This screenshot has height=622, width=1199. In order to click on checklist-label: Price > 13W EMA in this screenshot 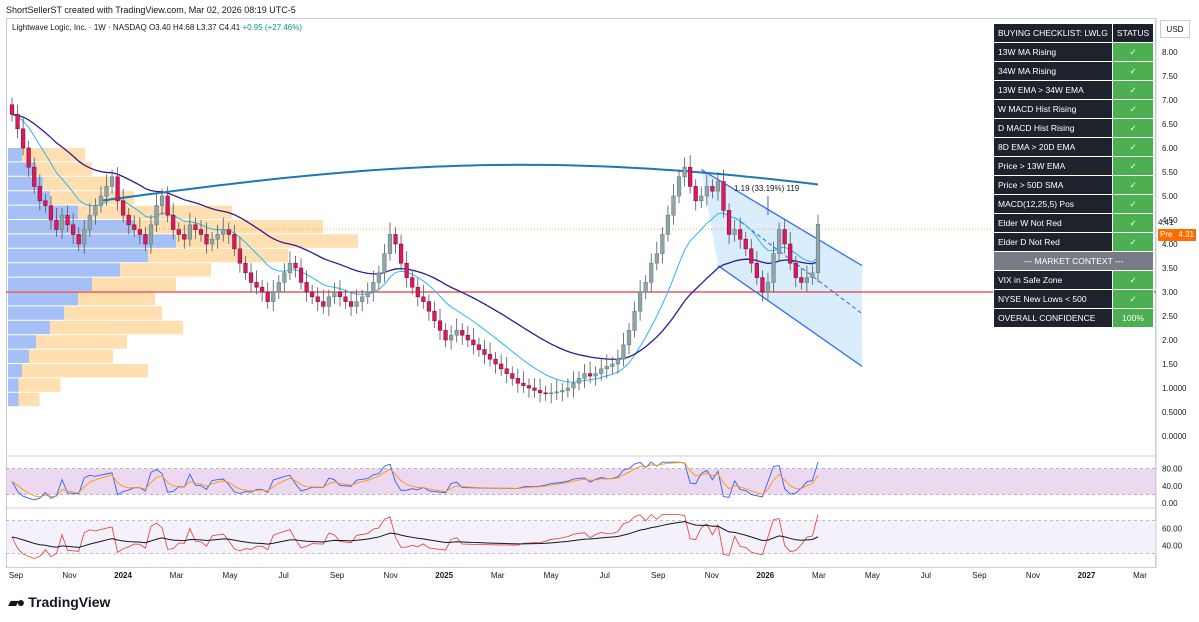, I will do `click(1053, 166)`.